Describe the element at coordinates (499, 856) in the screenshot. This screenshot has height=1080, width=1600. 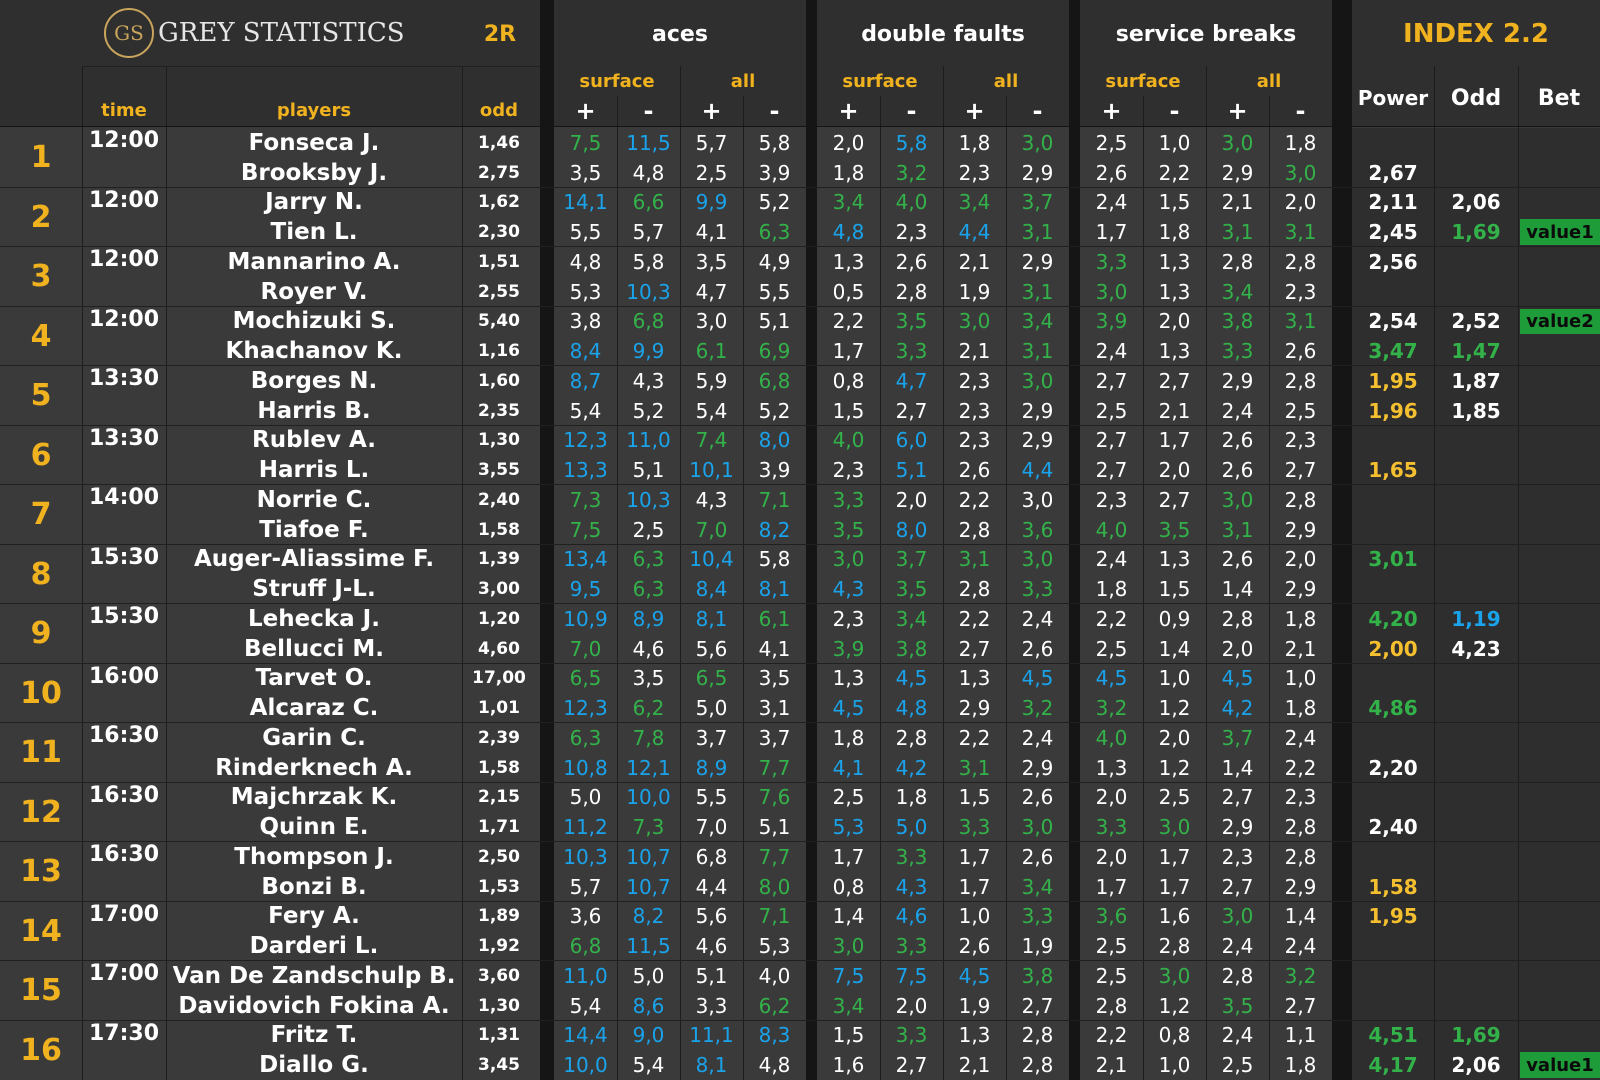
I see `player-odd: 2,50` at that location.